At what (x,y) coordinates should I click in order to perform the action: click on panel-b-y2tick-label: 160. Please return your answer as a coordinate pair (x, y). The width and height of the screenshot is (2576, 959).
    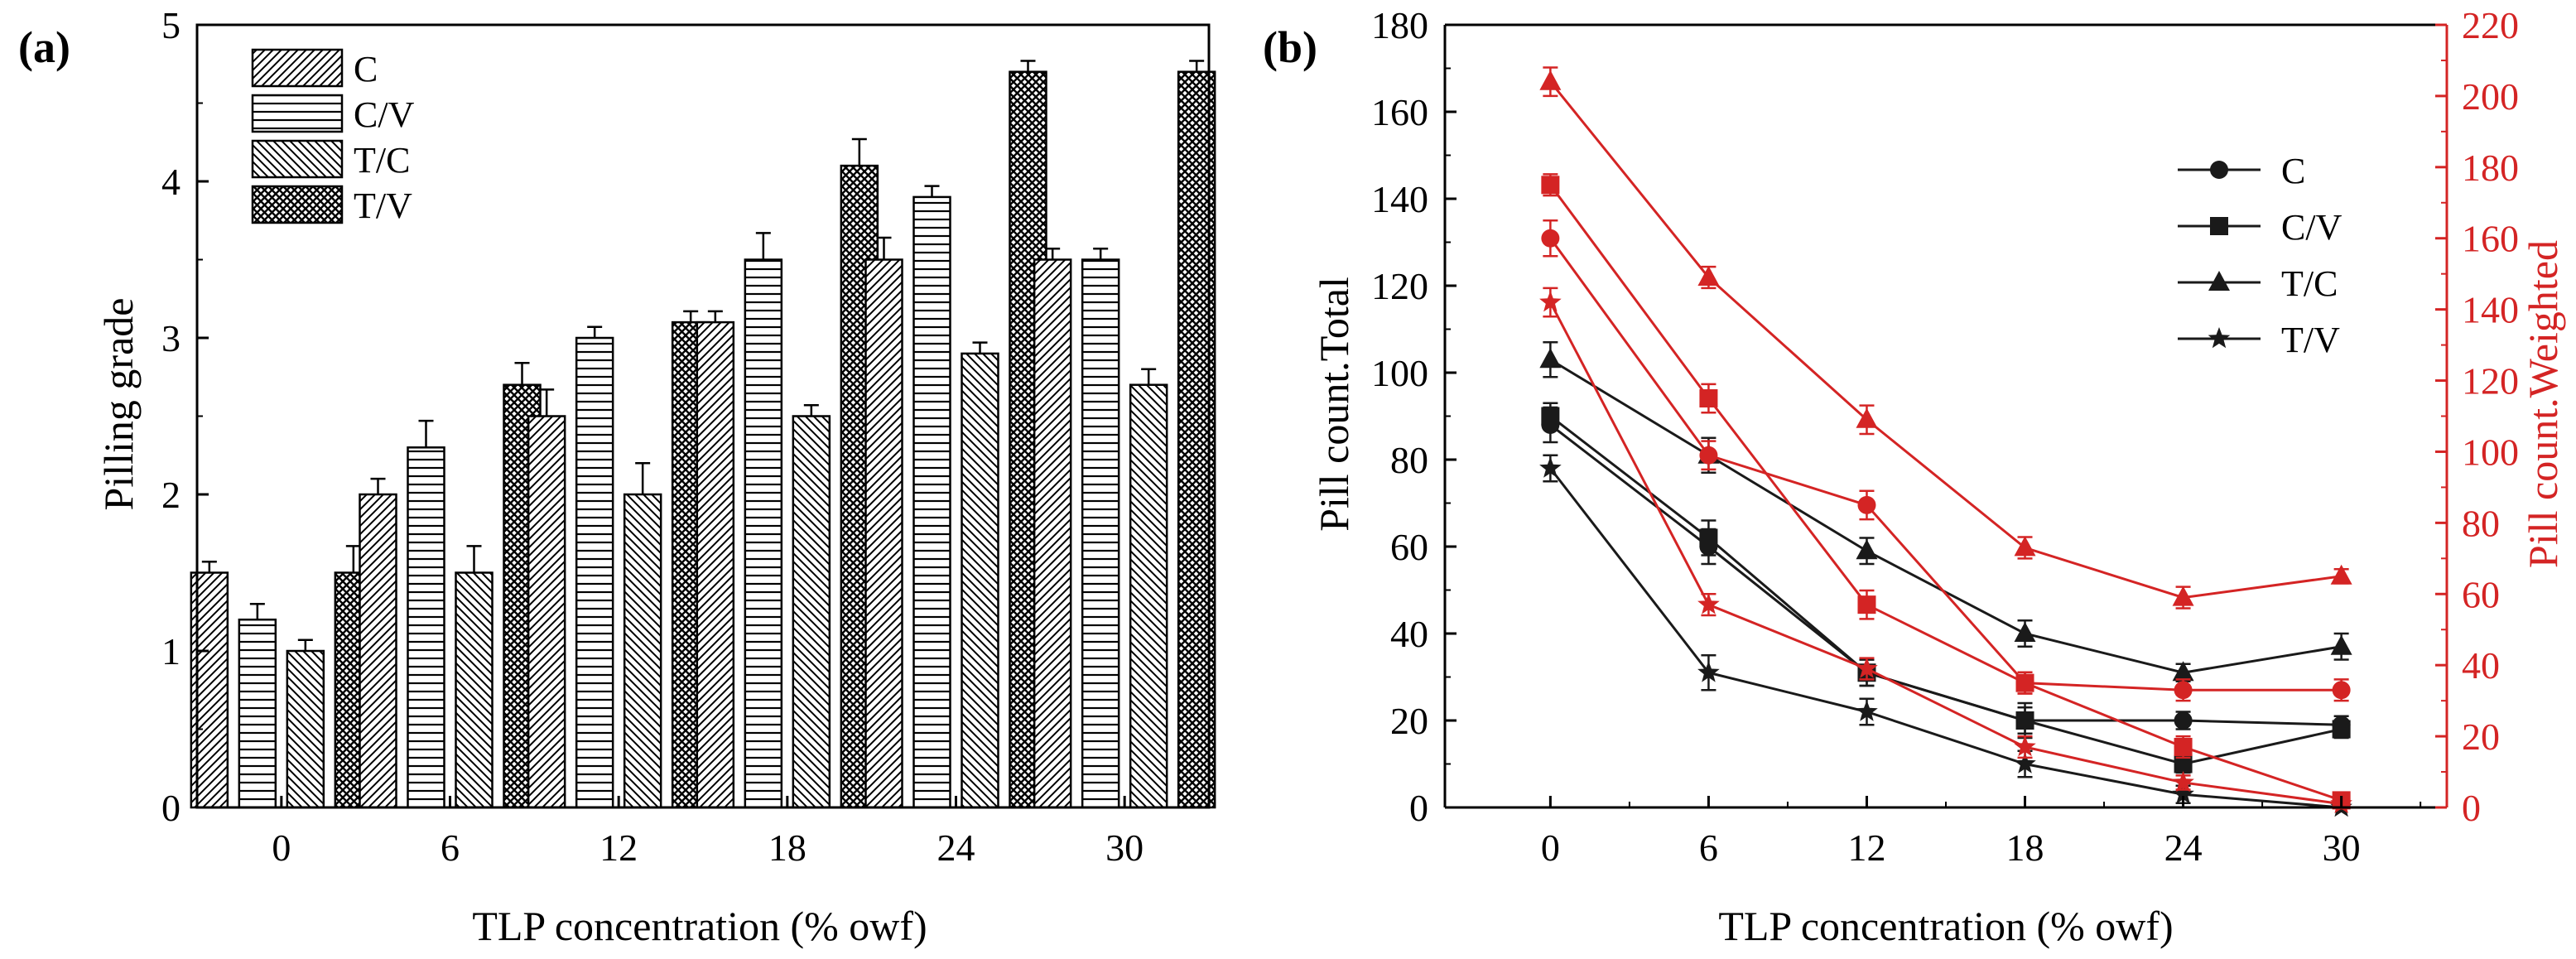
    Looking at the image, I should click on (2490, 239).